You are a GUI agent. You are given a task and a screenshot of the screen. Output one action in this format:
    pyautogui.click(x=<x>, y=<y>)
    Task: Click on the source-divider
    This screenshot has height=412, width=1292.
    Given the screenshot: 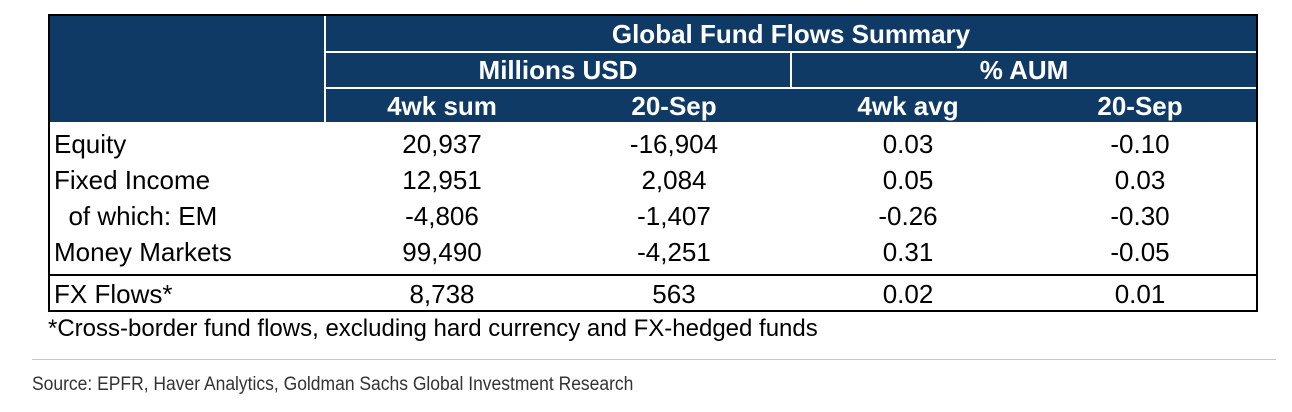 What is the action you would take?
    pyautogui.click(x=654, y=359)
    